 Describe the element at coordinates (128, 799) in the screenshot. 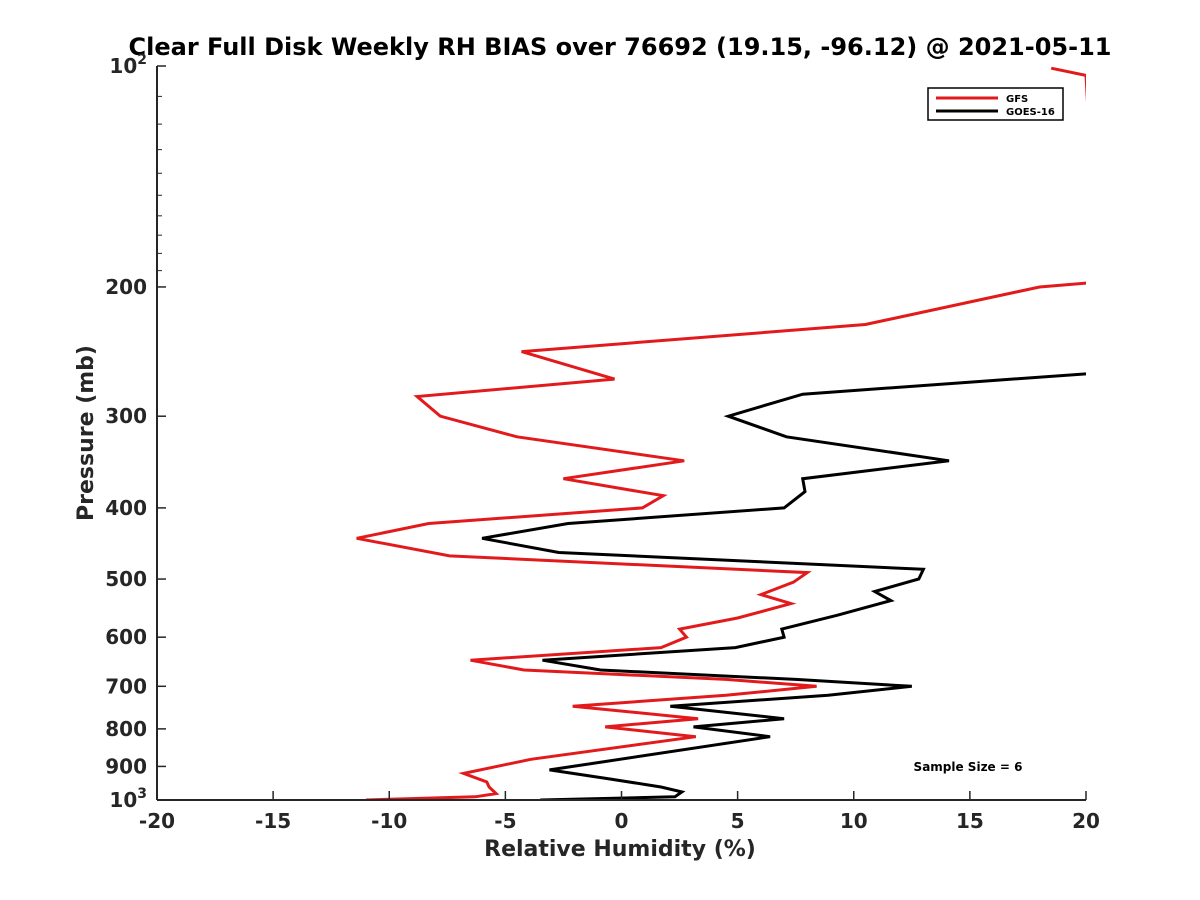

I see `y-tick-label: 10³` at that location.